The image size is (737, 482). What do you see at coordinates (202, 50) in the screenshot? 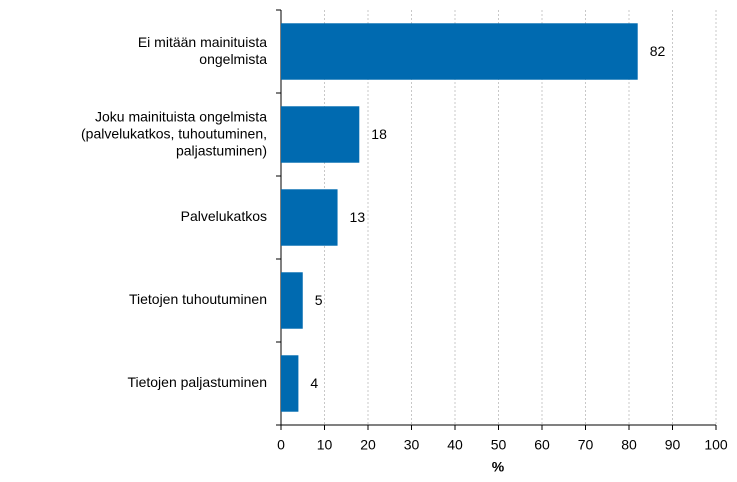
I see `y-tick-label: Ei mitään mainituista ongelmista` at bounding box center [202, 50].